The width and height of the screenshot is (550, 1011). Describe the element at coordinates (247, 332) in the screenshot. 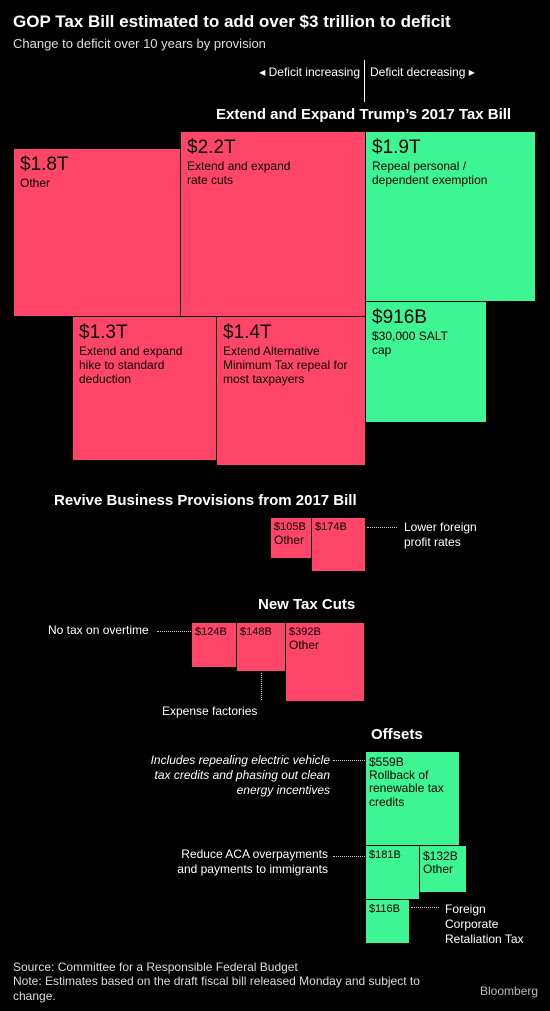

I see `box-value: $1.4T` at that location.